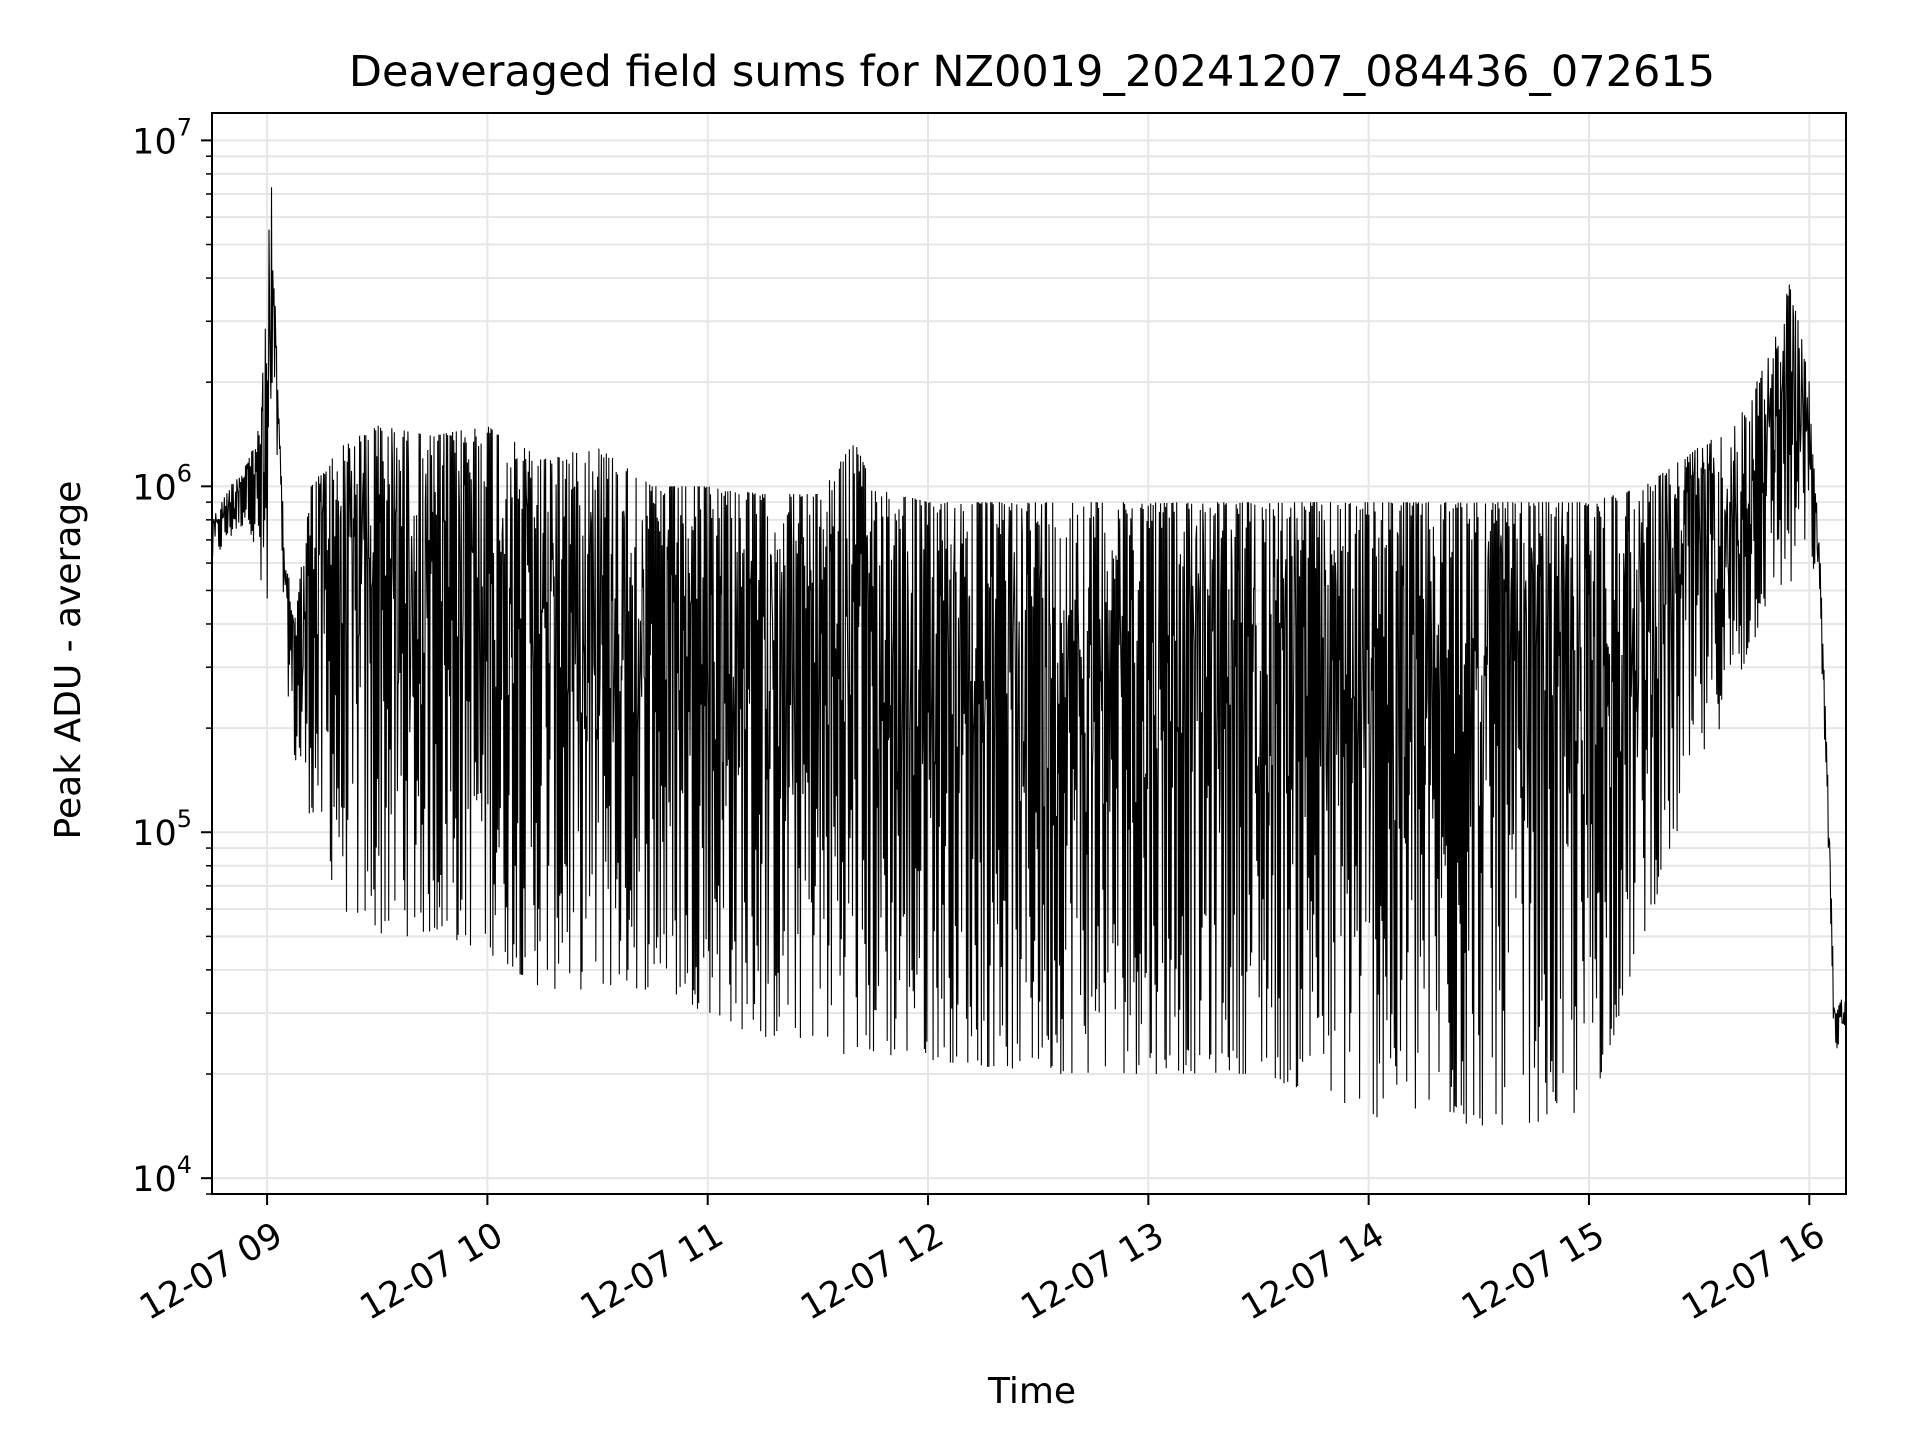 The width and height of the screenshot is (1920, 1440). Describe the element at coordinates (1533, 1271) in the screenshot. I see `x-tick-label: 12-07 15` at that location.